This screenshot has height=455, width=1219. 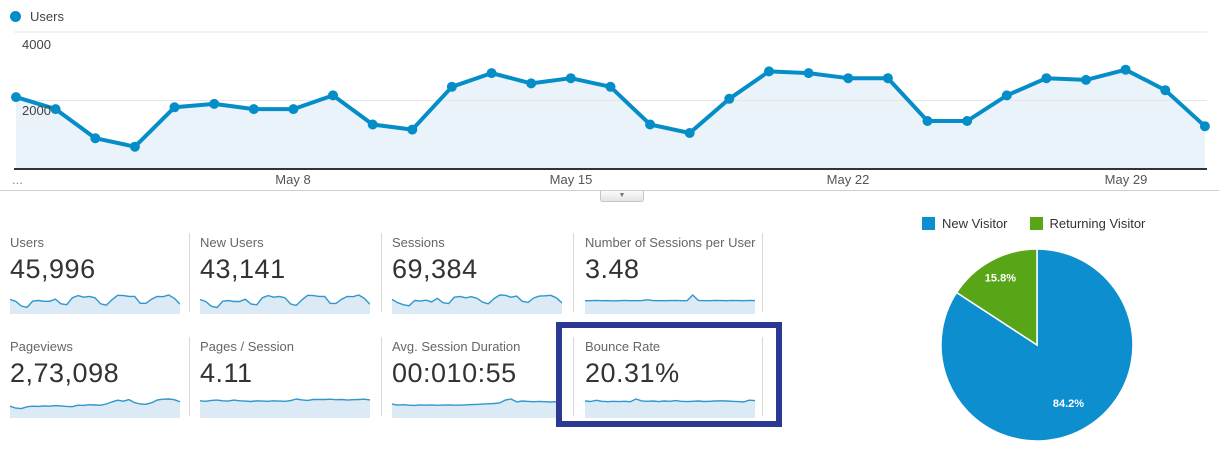 I want to click on metric-label: New Users, so click(x=232, y=242).